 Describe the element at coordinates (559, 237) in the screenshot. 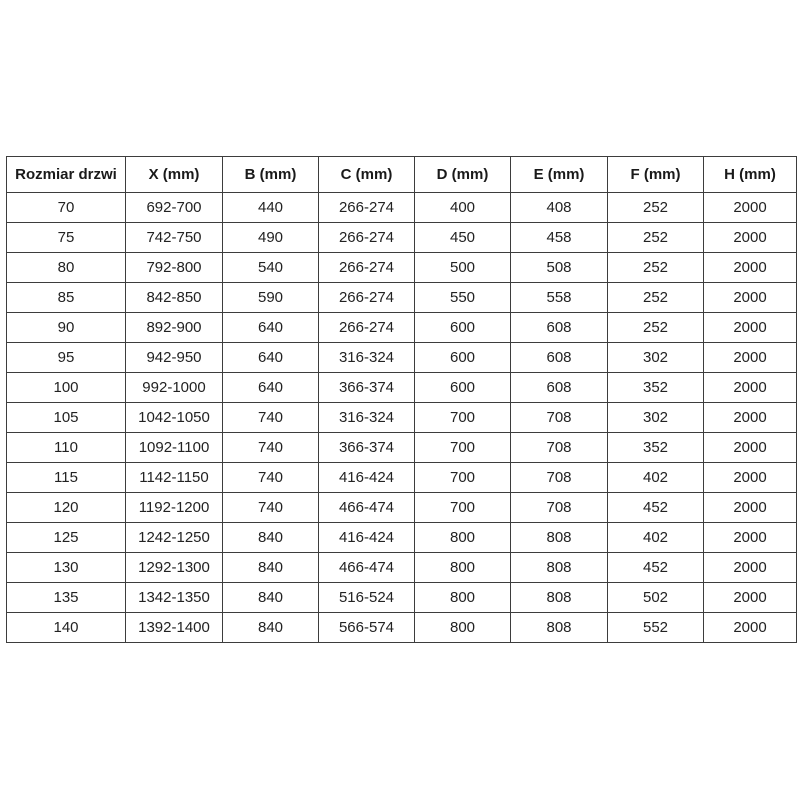

I see `table-cell: 458` at that location.